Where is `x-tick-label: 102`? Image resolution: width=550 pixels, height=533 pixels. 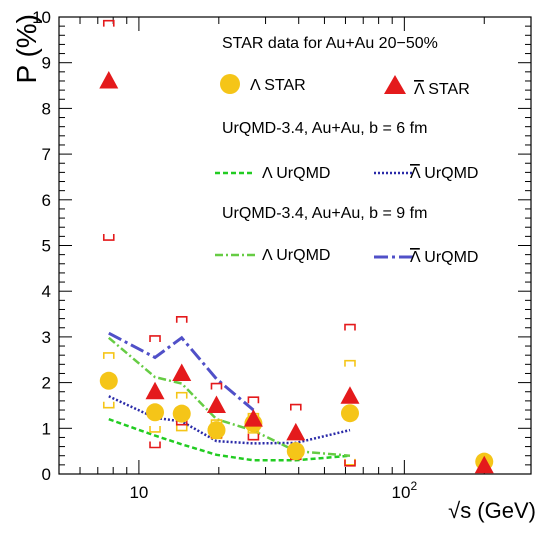
x-tick-label: 102 is located at coordinates (405, 490).